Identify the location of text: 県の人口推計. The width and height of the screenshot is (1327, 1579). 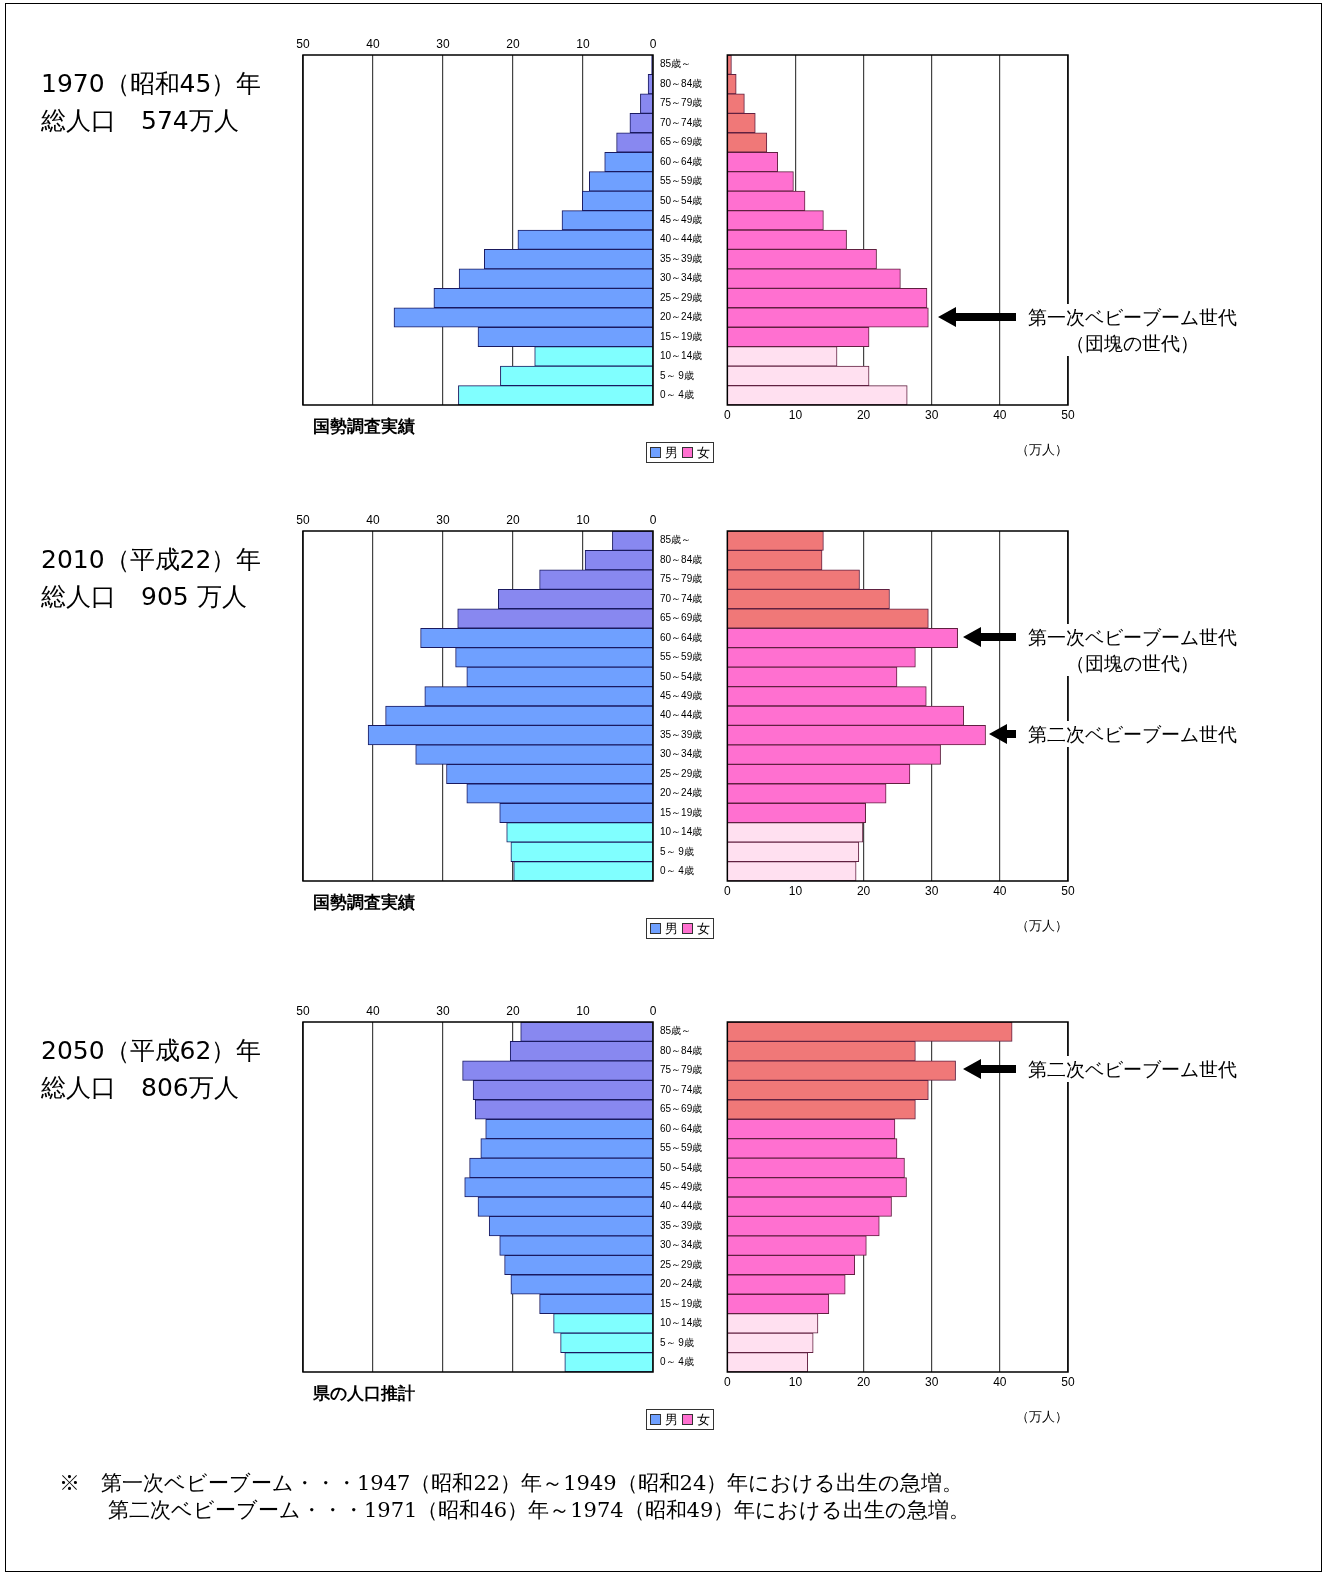
(364, 1393).